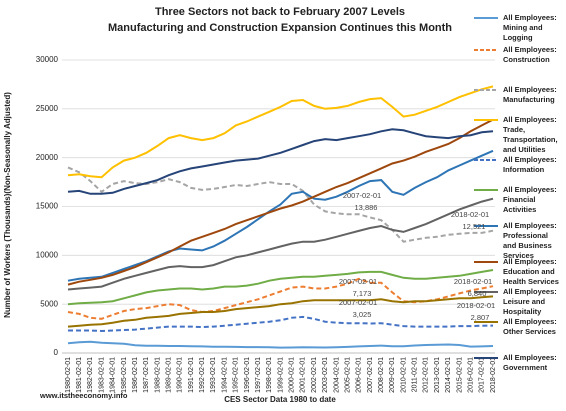 The image size is (566, 411). Describe the element at coordinates (169, 375) in the screenshot. I see `x-tick-label: 1989-02-01` at that location.